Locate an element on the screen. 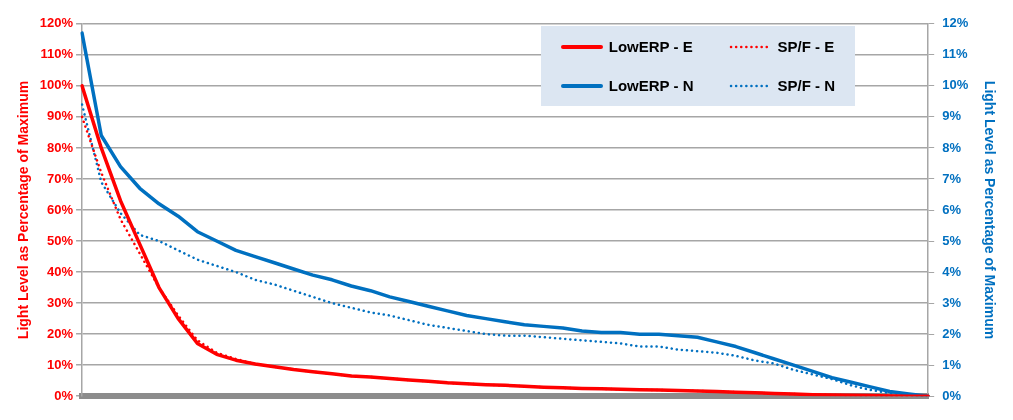 Image resolution: width=1013 pixels, height=420 pixels. legend-label: LowERP - E is located at coordinates (650, 46).